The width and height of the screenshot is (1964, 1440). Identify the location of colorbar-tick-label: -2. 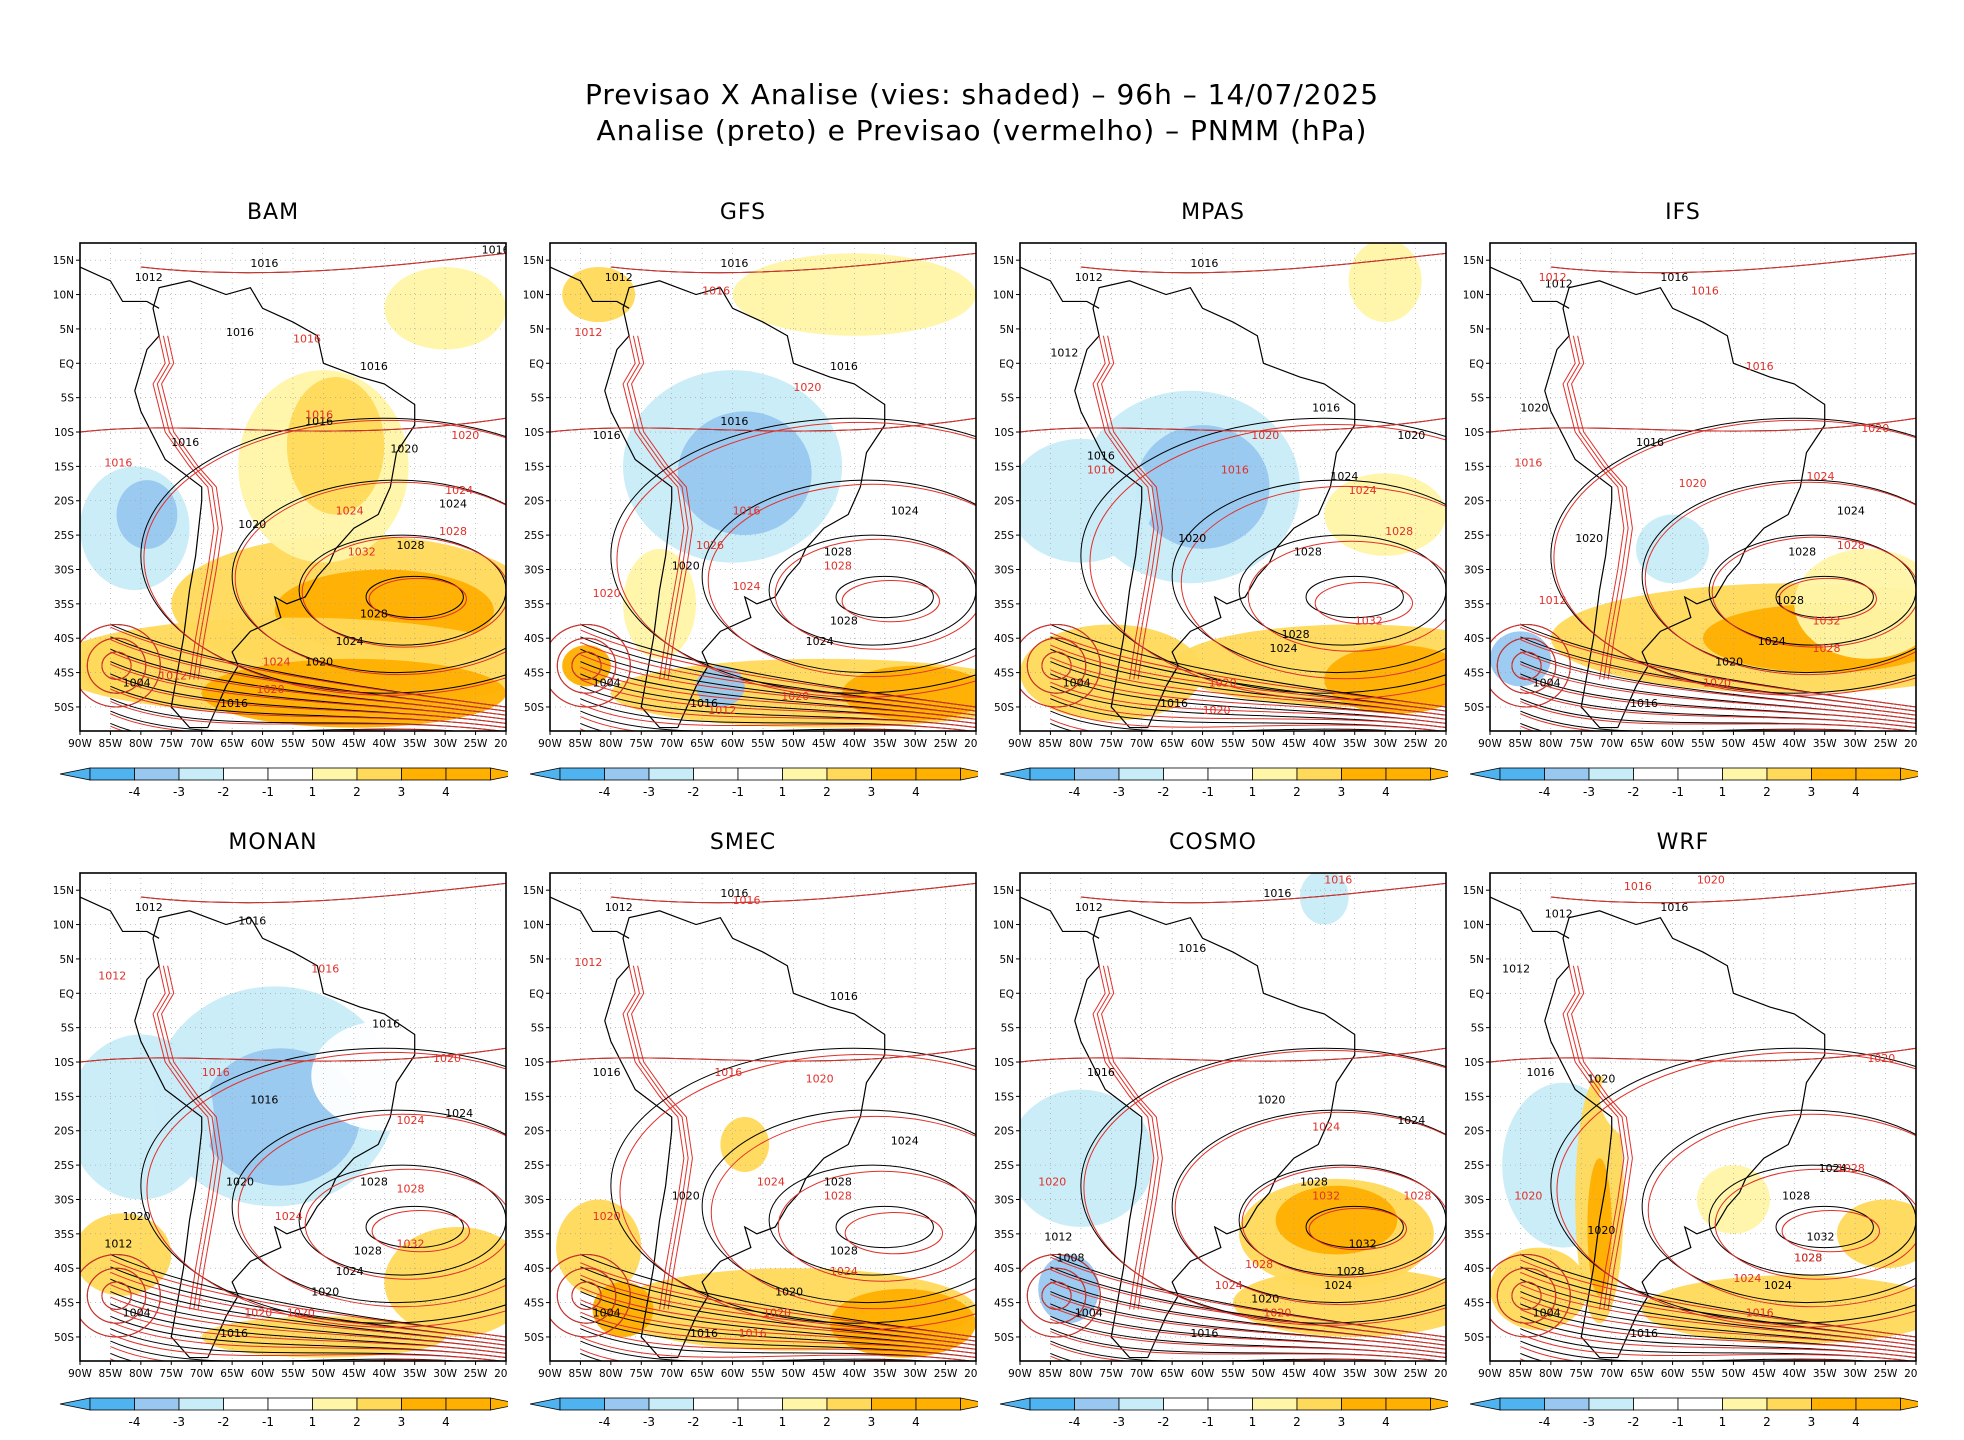
(224, 792).